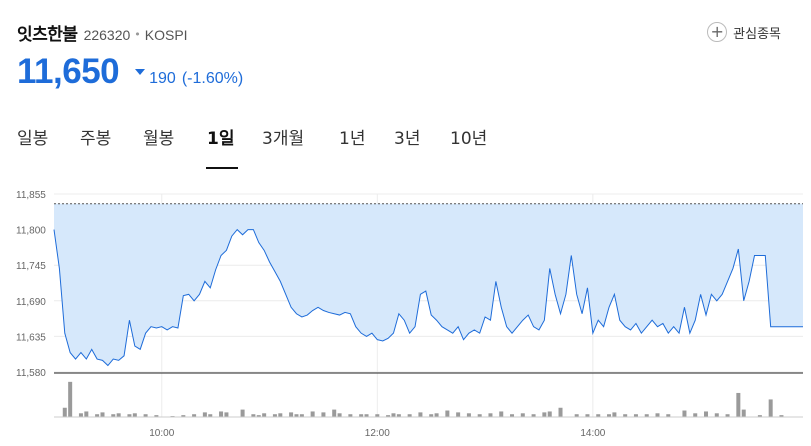 The image size is (811, 446). I want to click on x-tick-label: 10:00, so click(161, 433).